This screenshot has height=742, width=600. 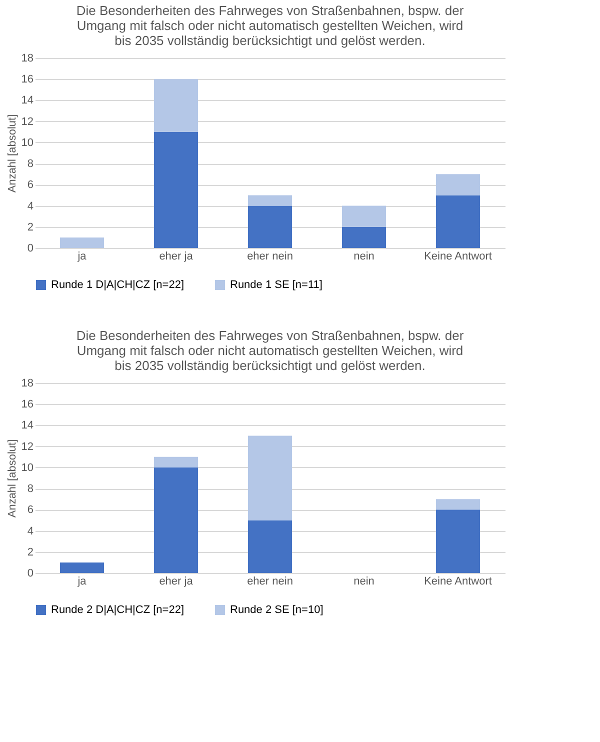 What do you see at coordinates (276, 285) in the screenshot?
I see `legend-label: Runde 1 SE [n=11]` at bounding box center [276, 285].